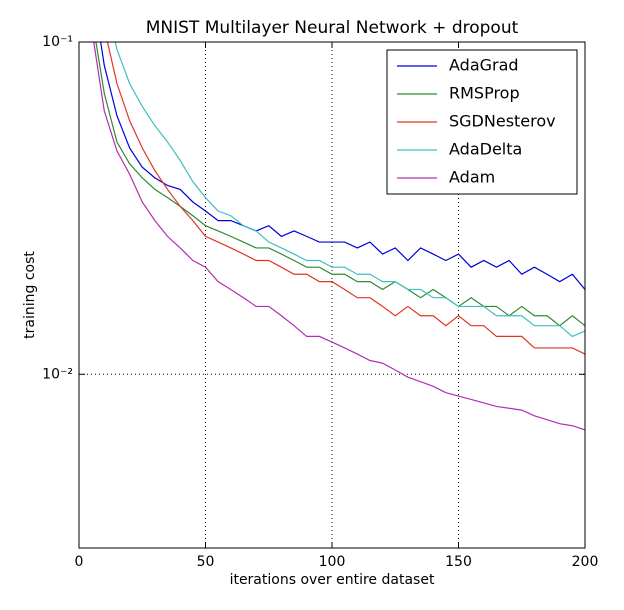  What do you see at coordinates (57, 42) in the screenshot?
I see `y-tick-label: 10⁻¹` at bounding box center [57, 42].